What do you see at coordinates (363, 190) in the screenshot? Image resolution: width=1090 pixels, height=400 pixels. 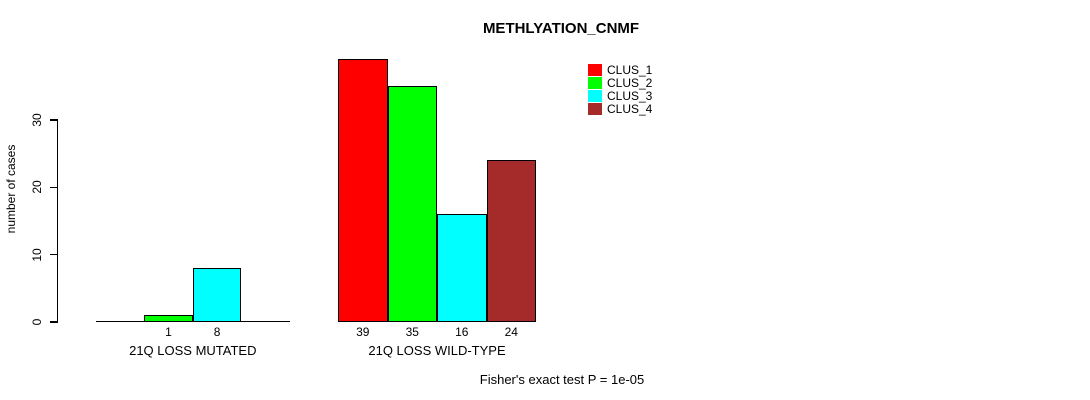 I see `bar-clus_1-wild-type` at bounding box center [363, 190].